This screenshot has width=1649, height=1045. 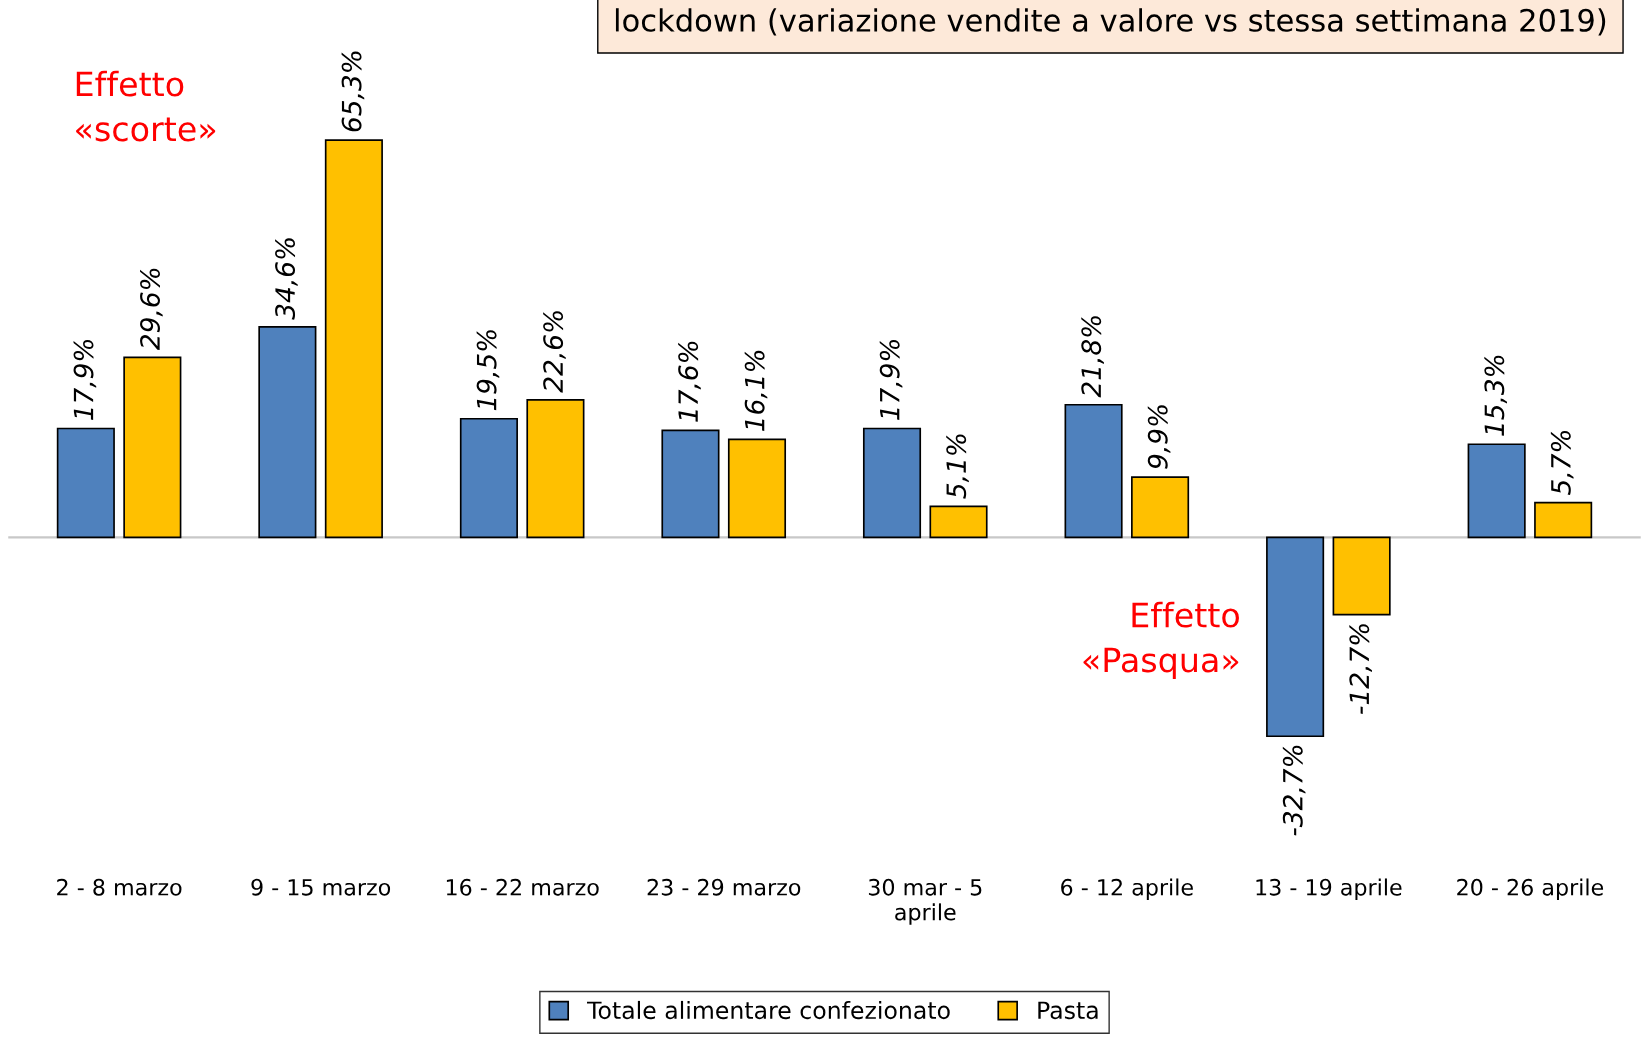 What do you see at coordinates (768, 1010) in the screenshot?
I see `legend-label: Totale alimentare confezionato` at bounding box center [768, 1010].